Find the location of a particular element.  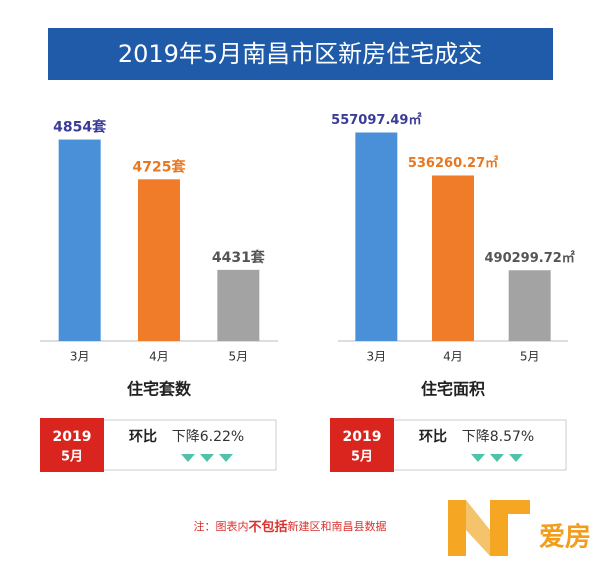

note-emphasis: 不包括 is located at coordinates (267, 527).